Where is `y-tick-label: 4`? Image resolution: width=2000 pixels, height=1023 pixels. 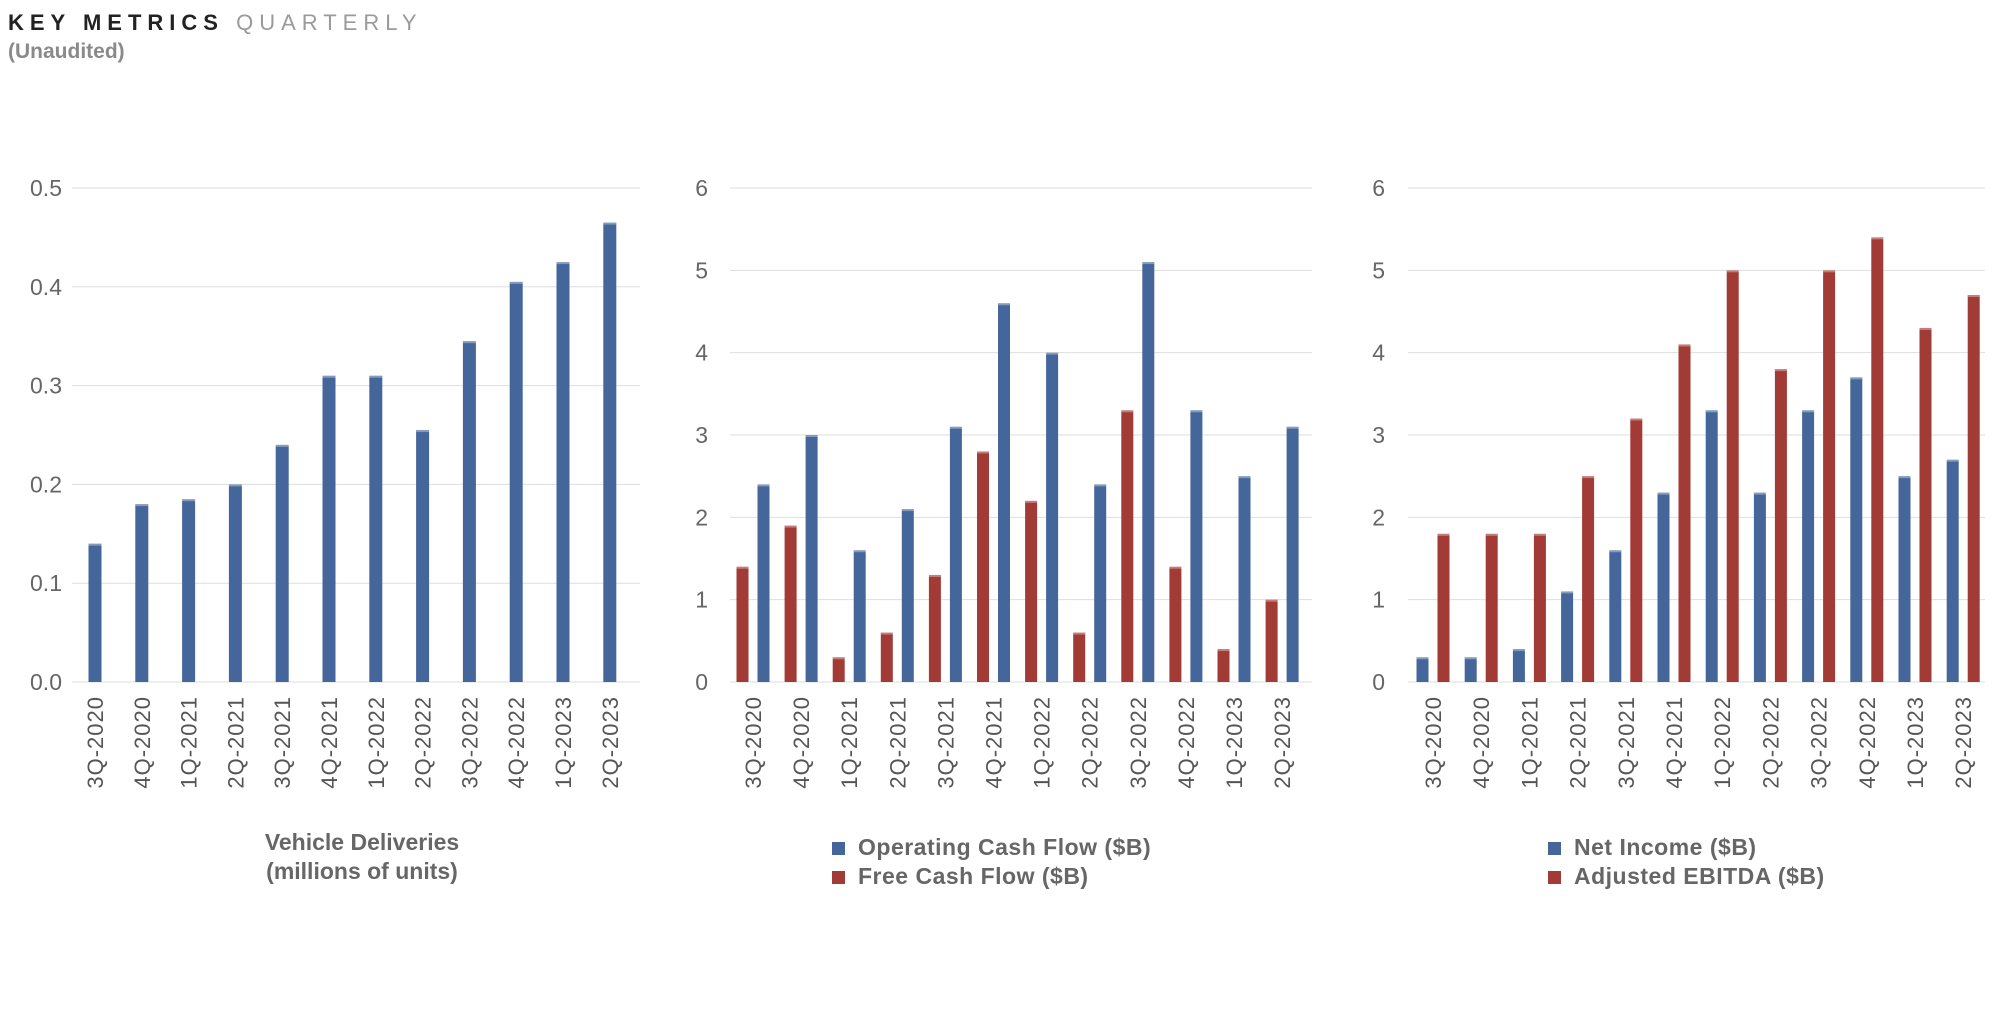
y-tick-label: 4 is located at coordinates (701, 353).